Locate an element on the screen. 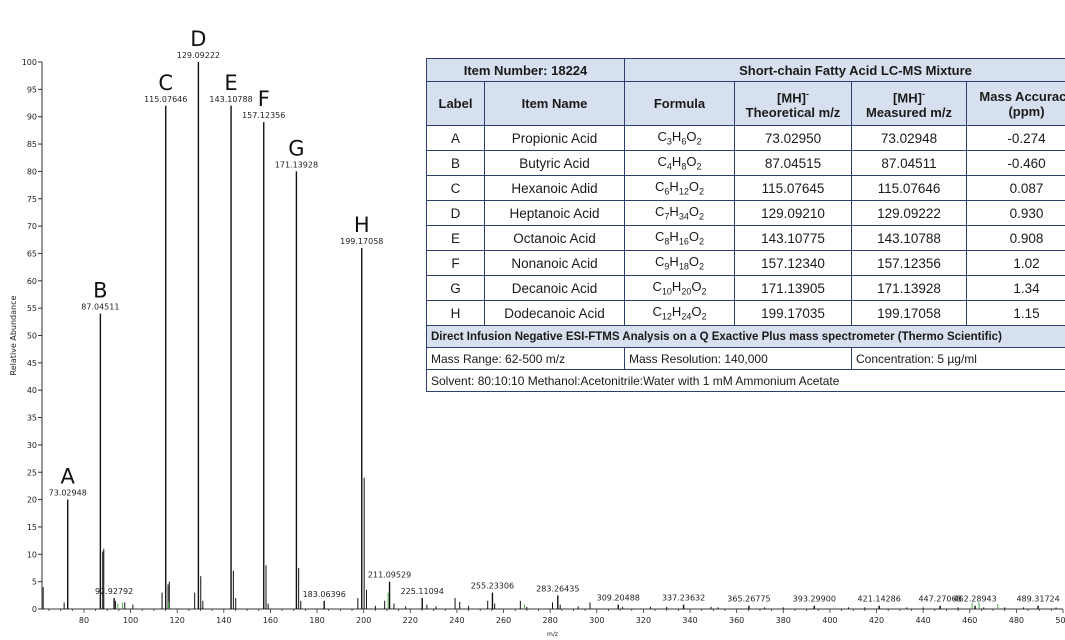  y-tick-label: 20 is located at coordinates (32, 500).